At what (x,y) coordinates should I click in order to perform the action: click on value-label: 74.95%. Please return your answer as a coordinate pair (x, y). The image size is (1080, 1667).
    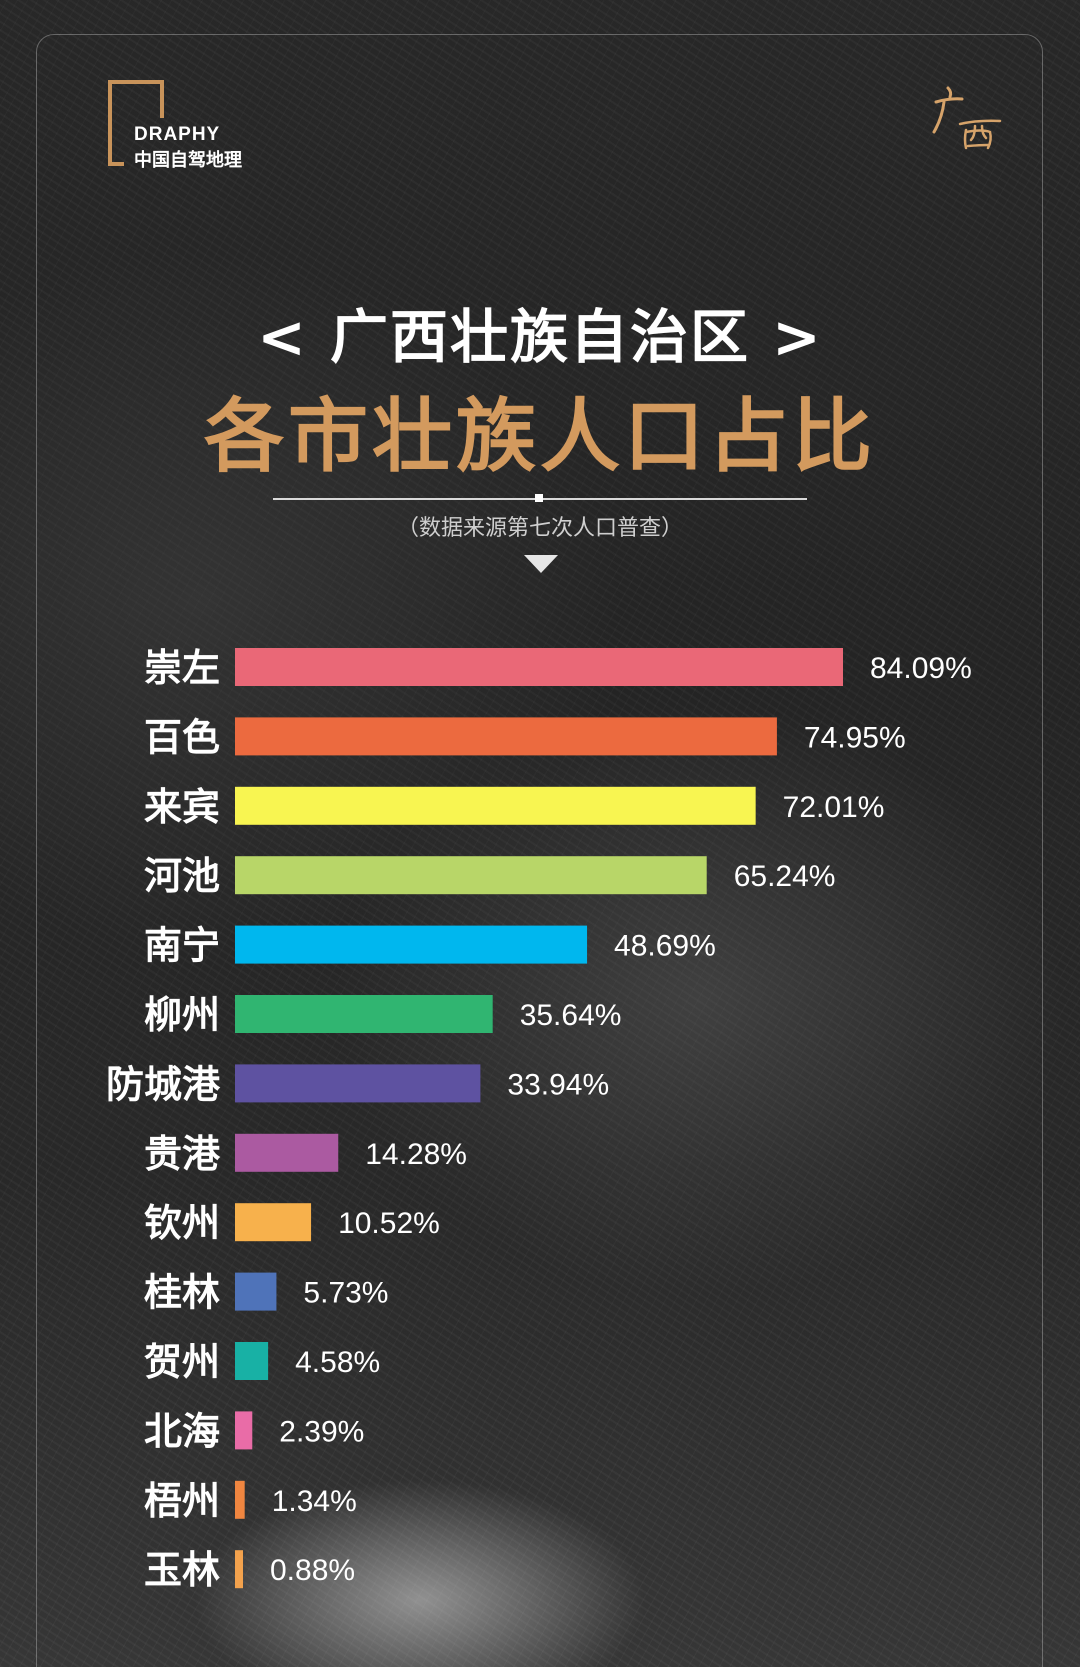
    Looking at the image, I should click on (855, 737).